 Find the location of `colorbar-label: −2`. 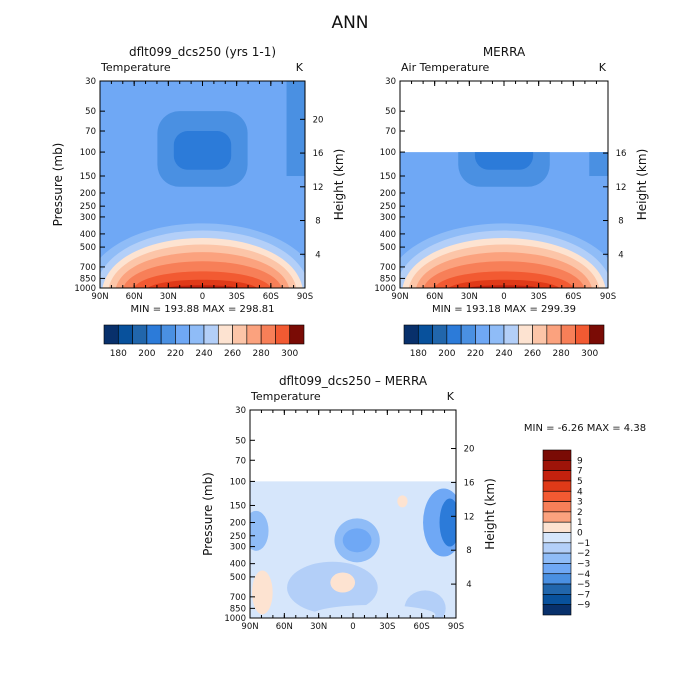

colorbar-label: −2 is located at coordinates (583, 554).